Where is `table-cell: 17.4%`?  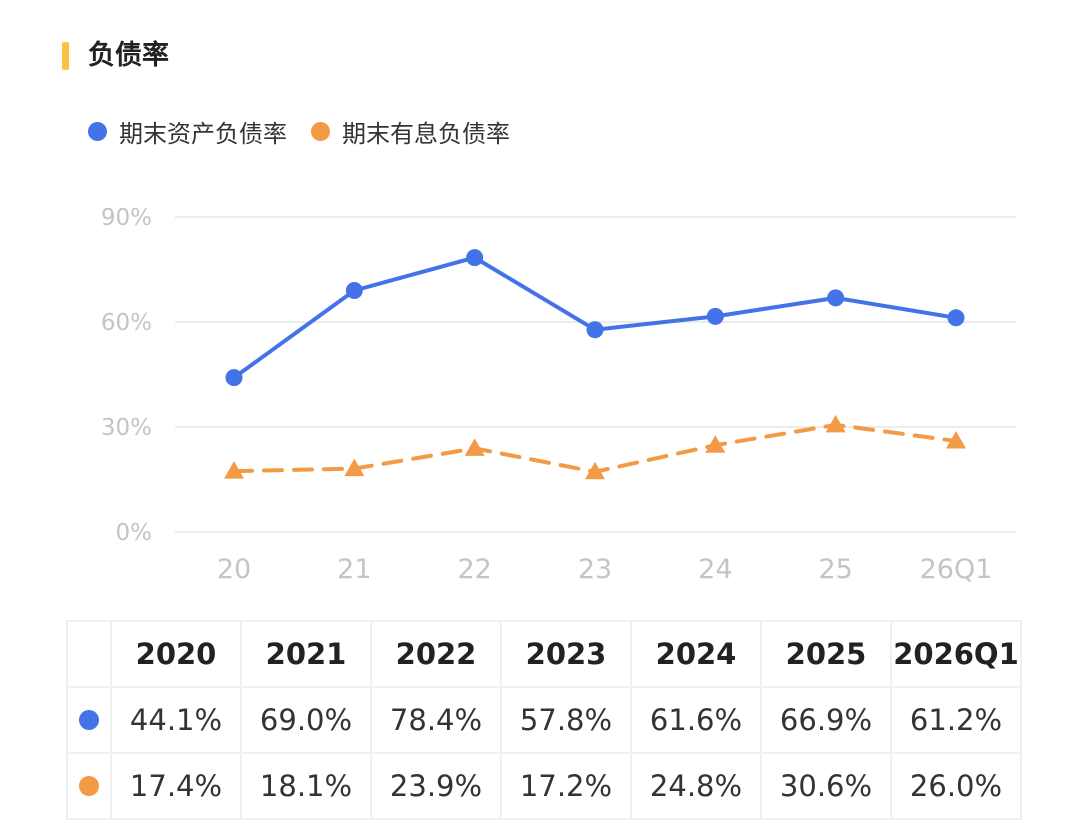 table-cell: 17.4% is located at coordinates (176, 786).